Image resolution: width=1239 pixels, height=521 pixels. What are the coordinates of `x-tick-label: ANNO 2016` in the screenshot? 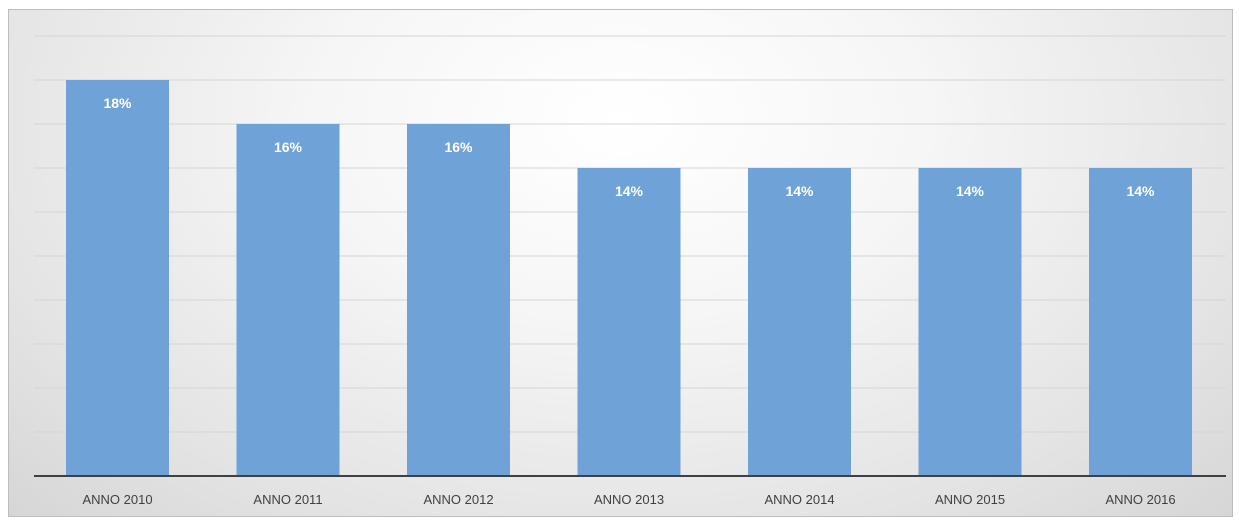 It's located at (1140, 499).